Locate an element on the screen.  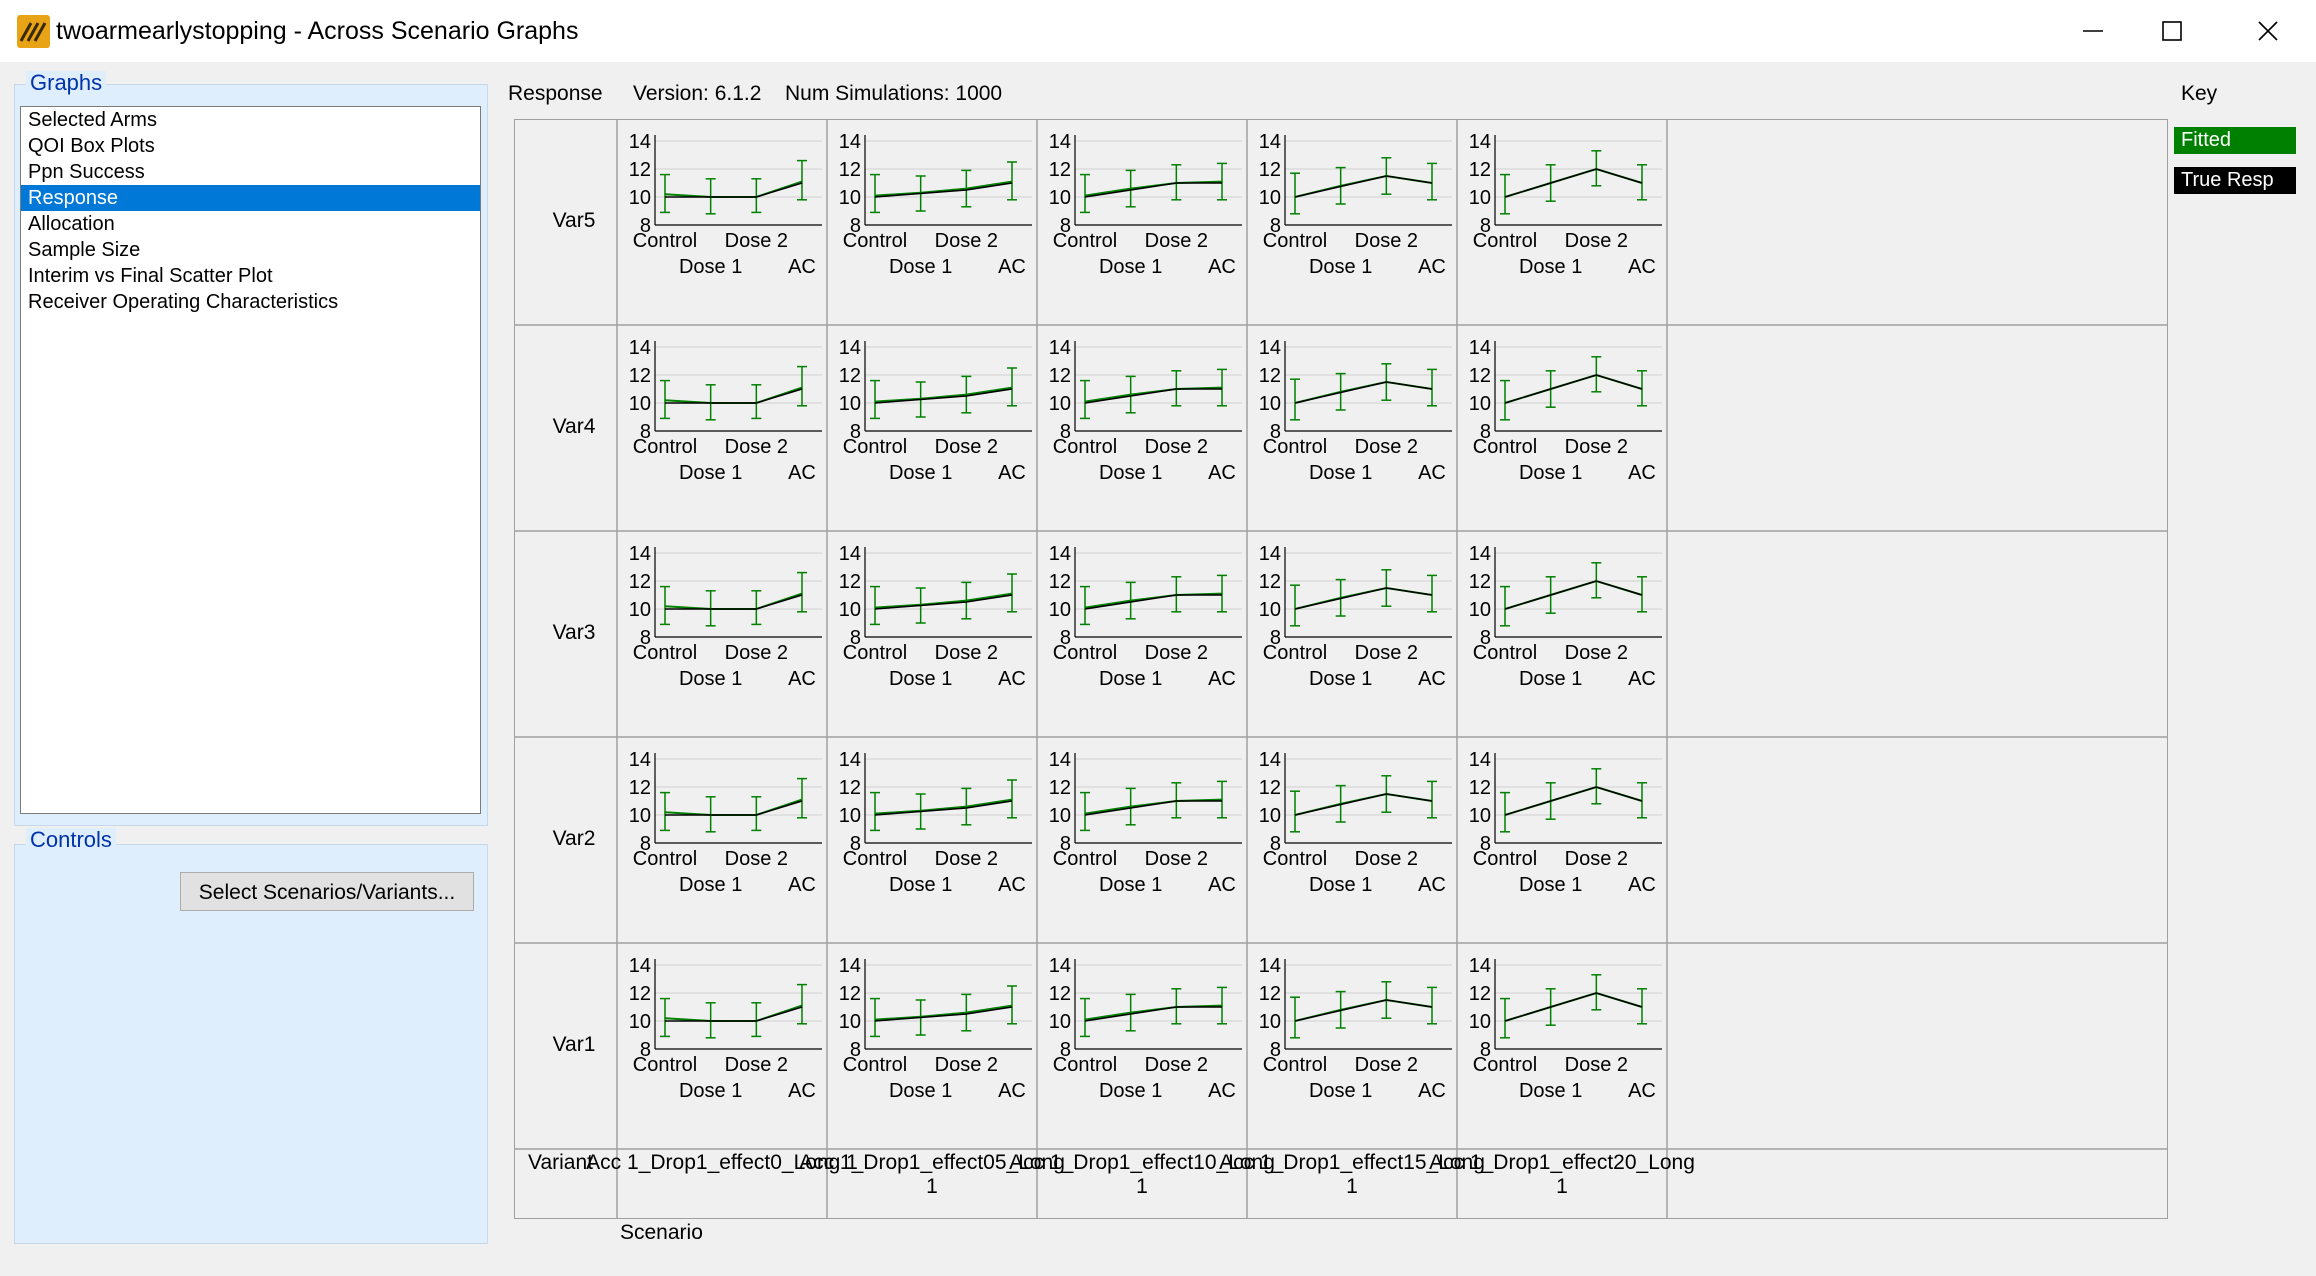
maximize-button is located at coordinates (2172, 31).